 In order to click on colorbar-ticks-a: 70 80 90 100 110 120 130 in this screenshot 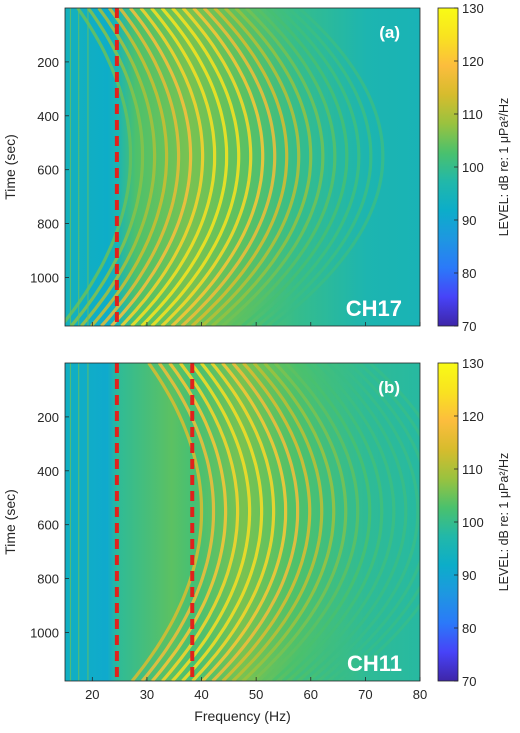, I will do `click(469, 167)`.